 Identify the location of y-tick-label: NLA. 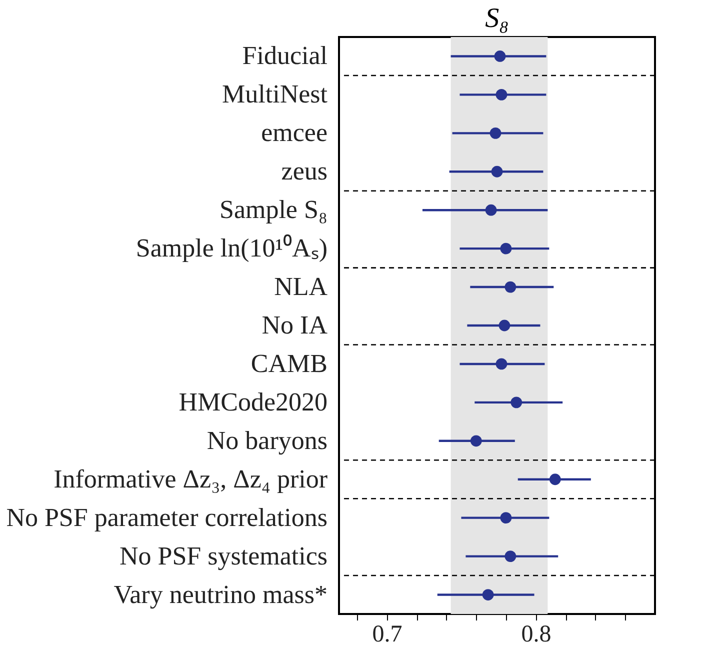
(301, 287).